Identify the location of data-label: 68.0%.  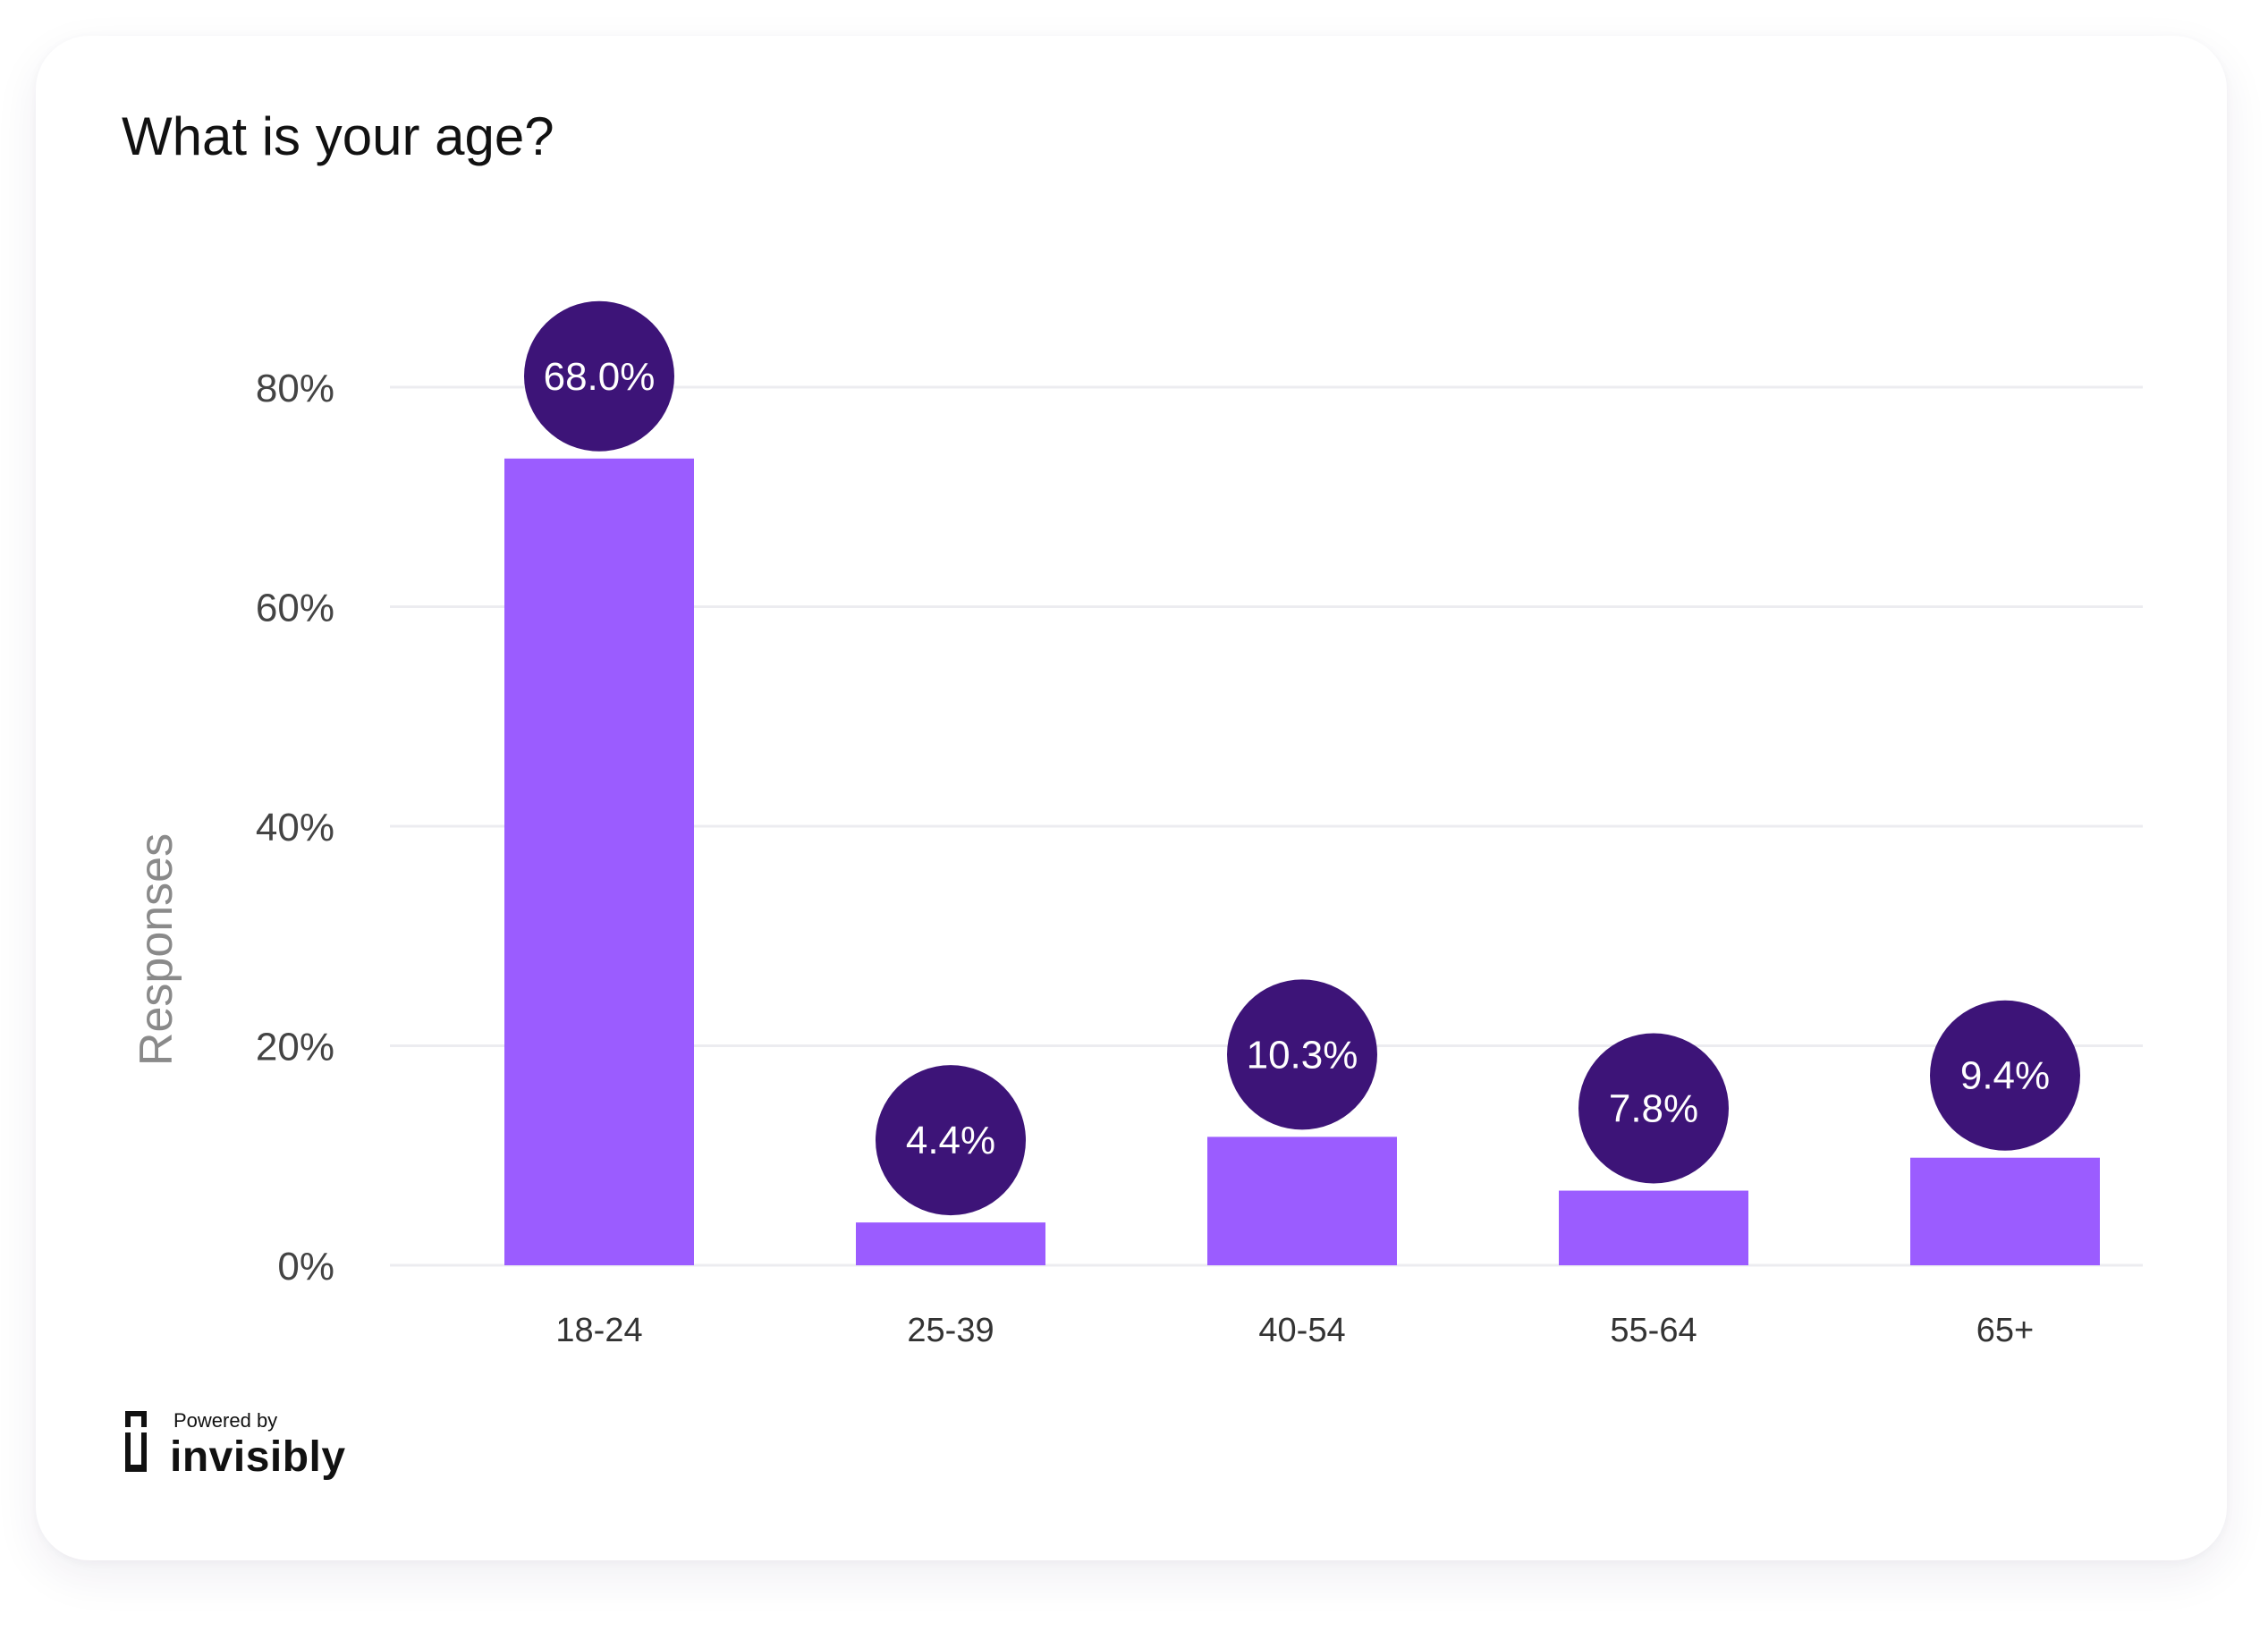
(600, 377).